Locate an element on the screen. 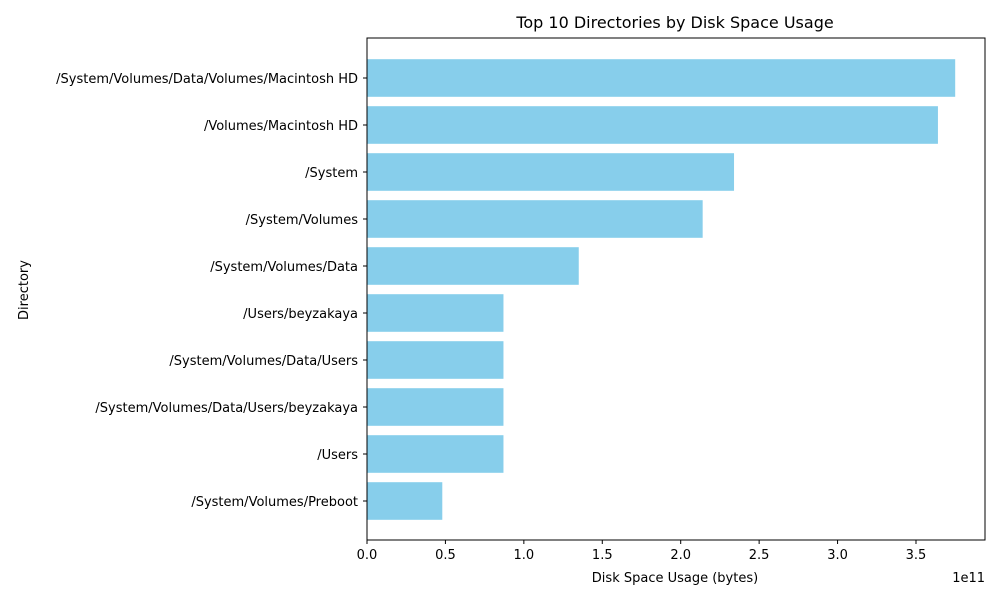 The image size is (1000, 600). chart-title: Top 10 Directories by Disk Space Usage is located at coordinates (674, 22).